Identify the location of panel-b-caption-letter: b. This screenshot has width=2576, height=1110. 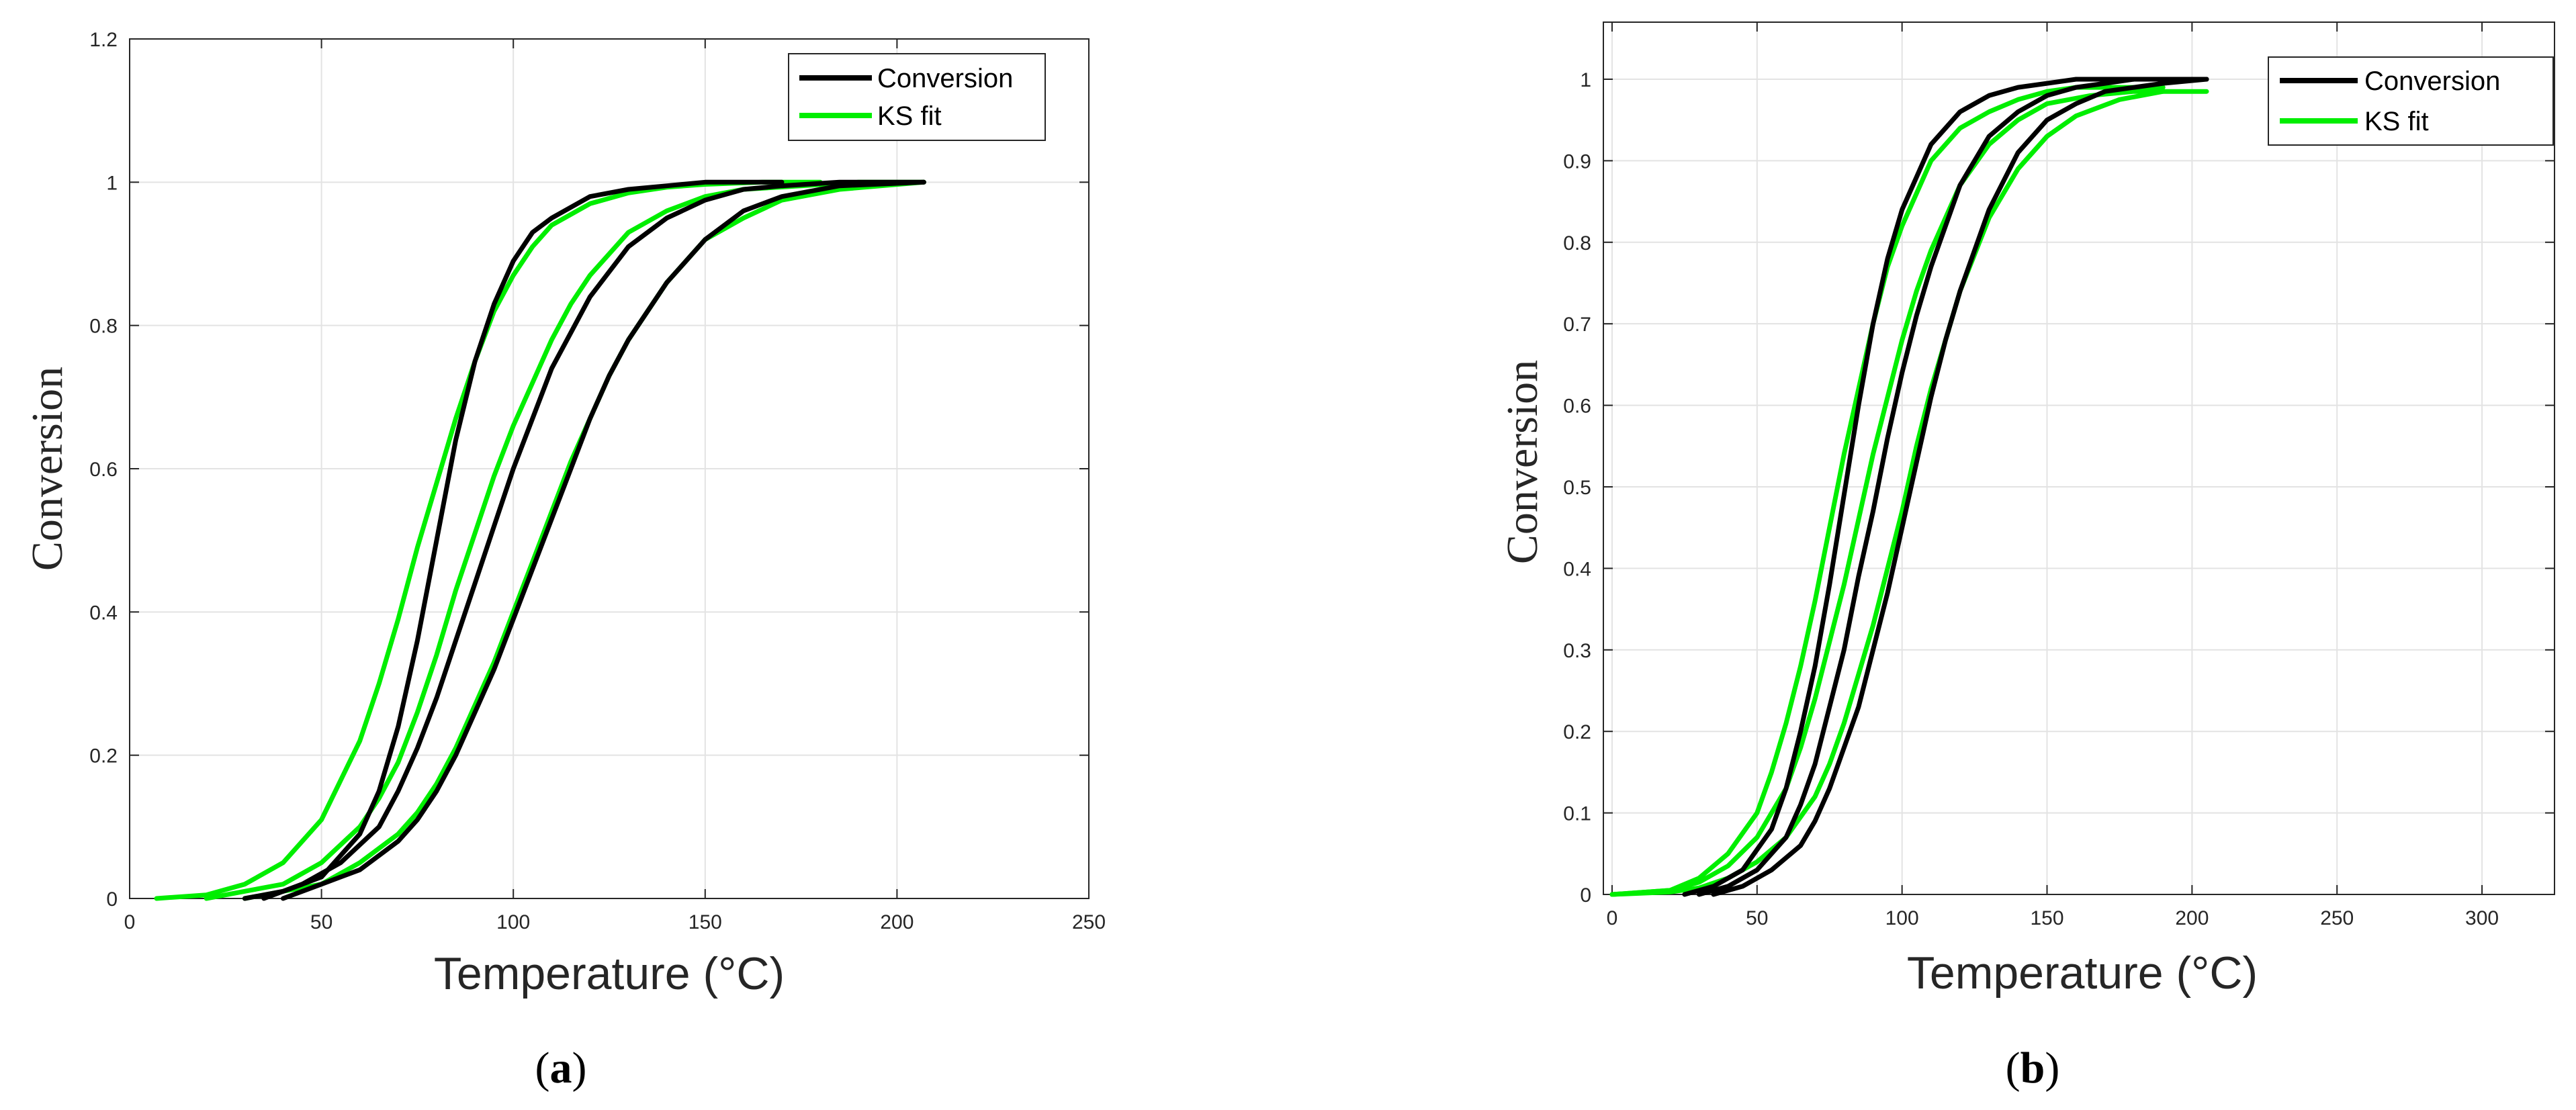
(2033, 1068).